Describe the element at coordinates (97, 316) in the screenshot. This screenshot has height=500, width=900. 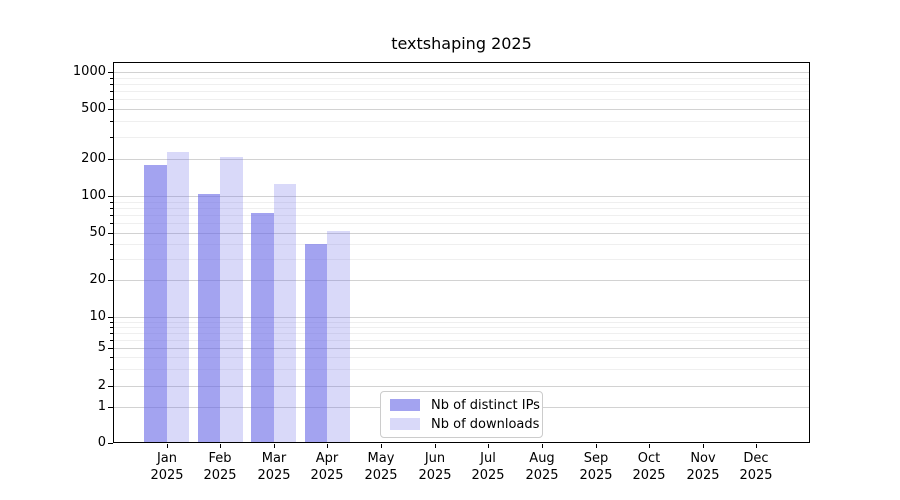
I see `y-tick-label: 10` at that location.